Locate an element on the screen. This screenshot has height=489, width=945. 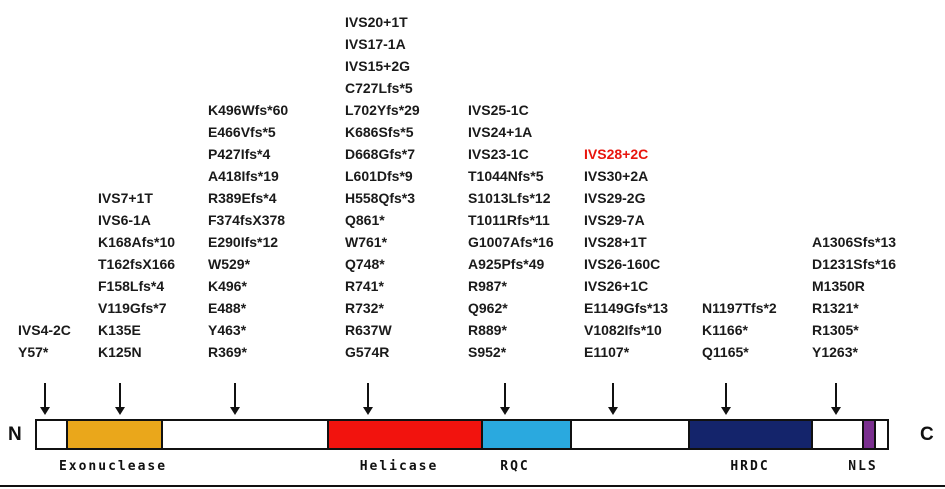
mutation-label: K686Sfs*5 is located at coordinates (379, 132).